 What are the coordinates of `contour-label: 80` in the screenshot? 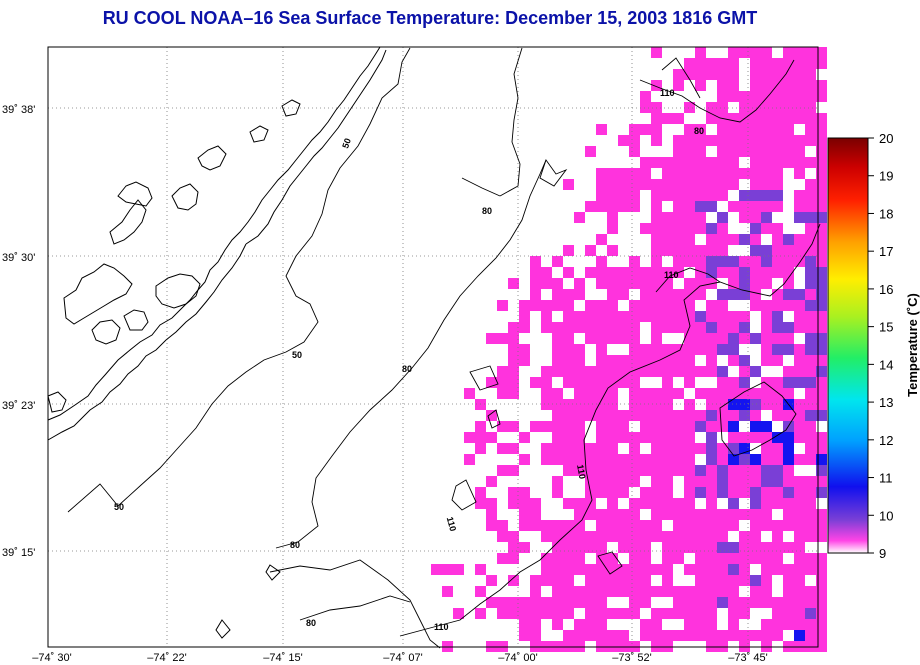 It's located at (311, 623).